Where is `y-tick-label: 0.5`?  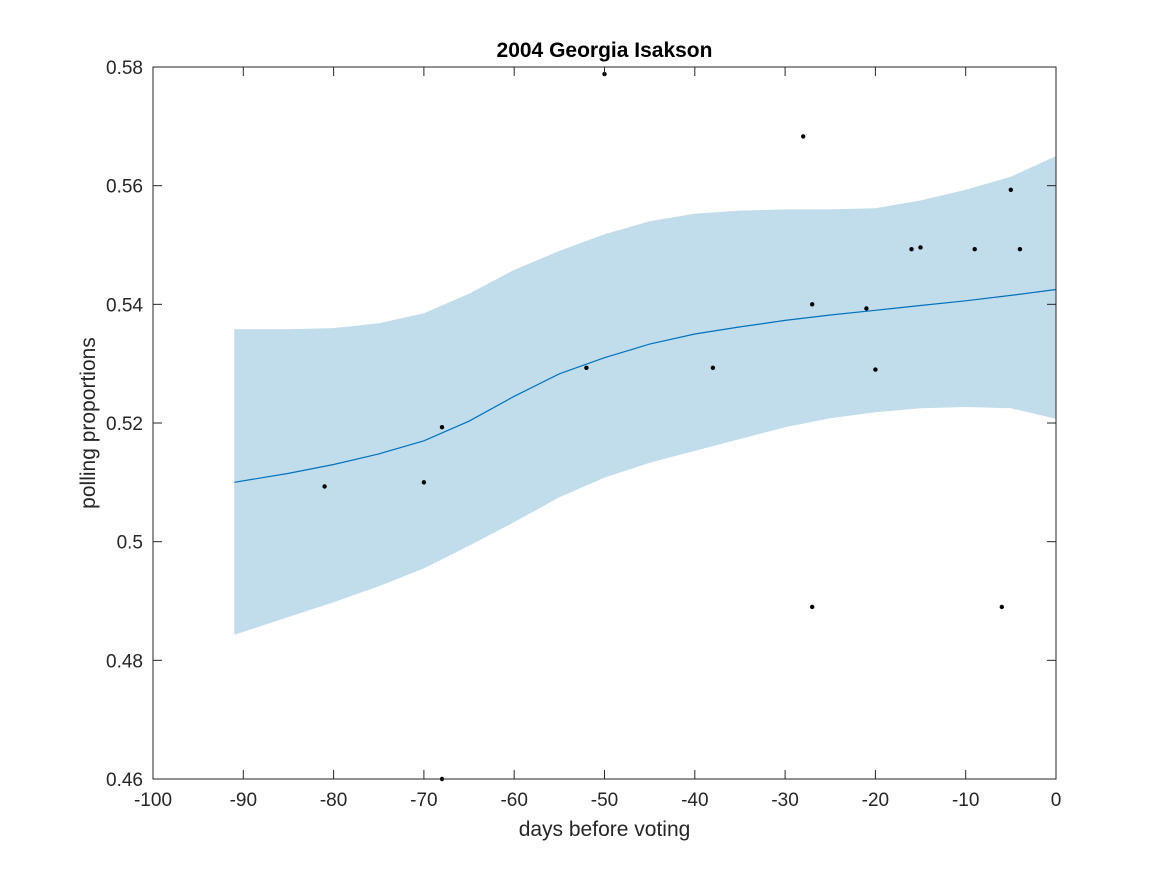 y-tick-label: 0.5 is located at coordinates (130, 543).